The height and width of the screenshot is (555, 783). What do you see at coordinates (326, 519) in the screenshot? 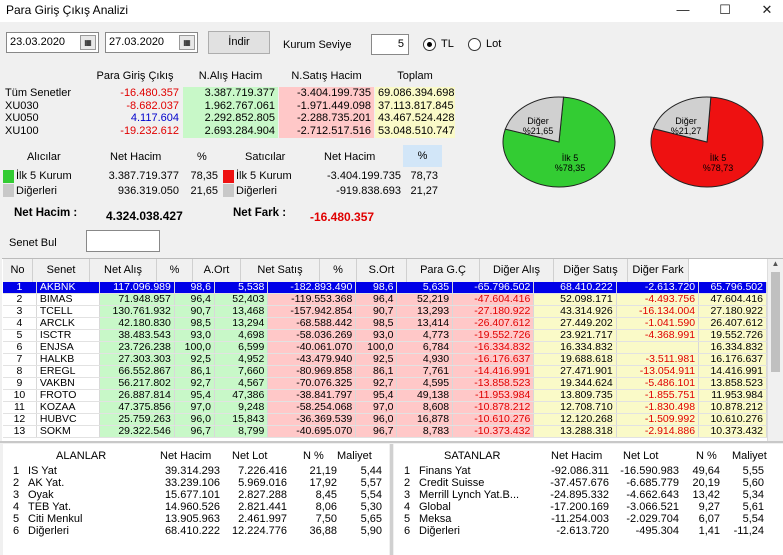
I see `list-cell: 7,50` at bounding box center [326, 519].